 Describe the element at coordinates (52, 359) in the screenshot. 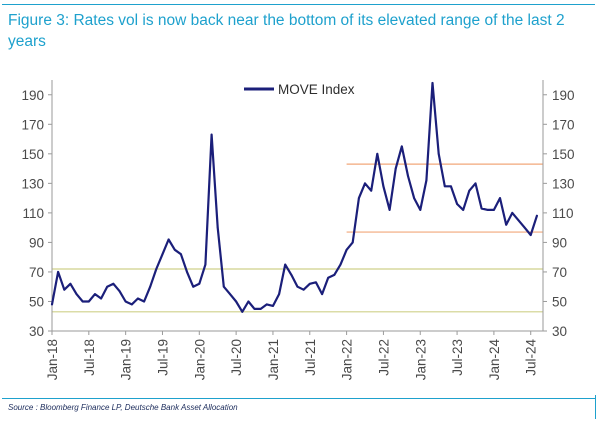

I see `x-tick-label: Jan-18` at that location.